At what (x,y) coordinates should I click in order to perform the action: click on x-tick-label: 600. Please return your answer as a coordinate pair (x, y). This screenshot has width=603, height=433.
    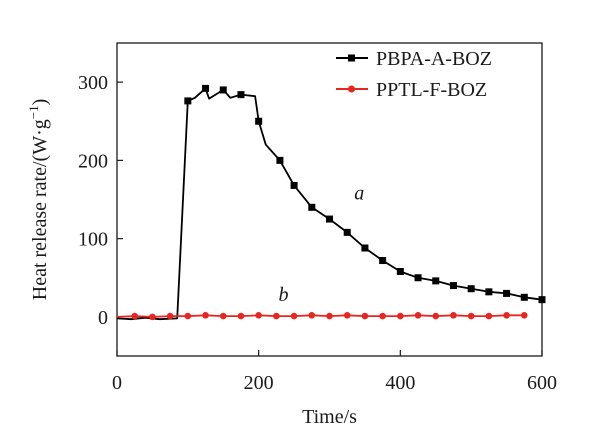
    Looking at the image, I should click on (542, 383).